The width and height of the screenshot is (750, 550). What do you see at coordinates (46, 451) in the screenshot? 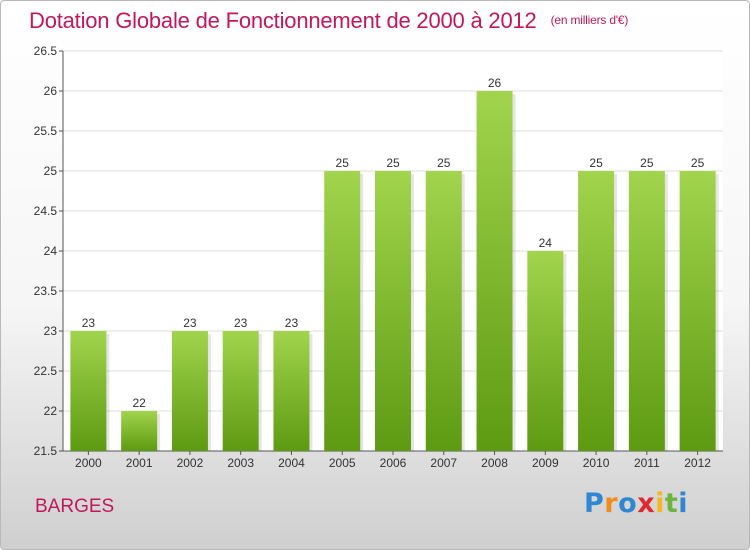
I see `y-tick-label: 21.5` at bounding box center [46, 451].